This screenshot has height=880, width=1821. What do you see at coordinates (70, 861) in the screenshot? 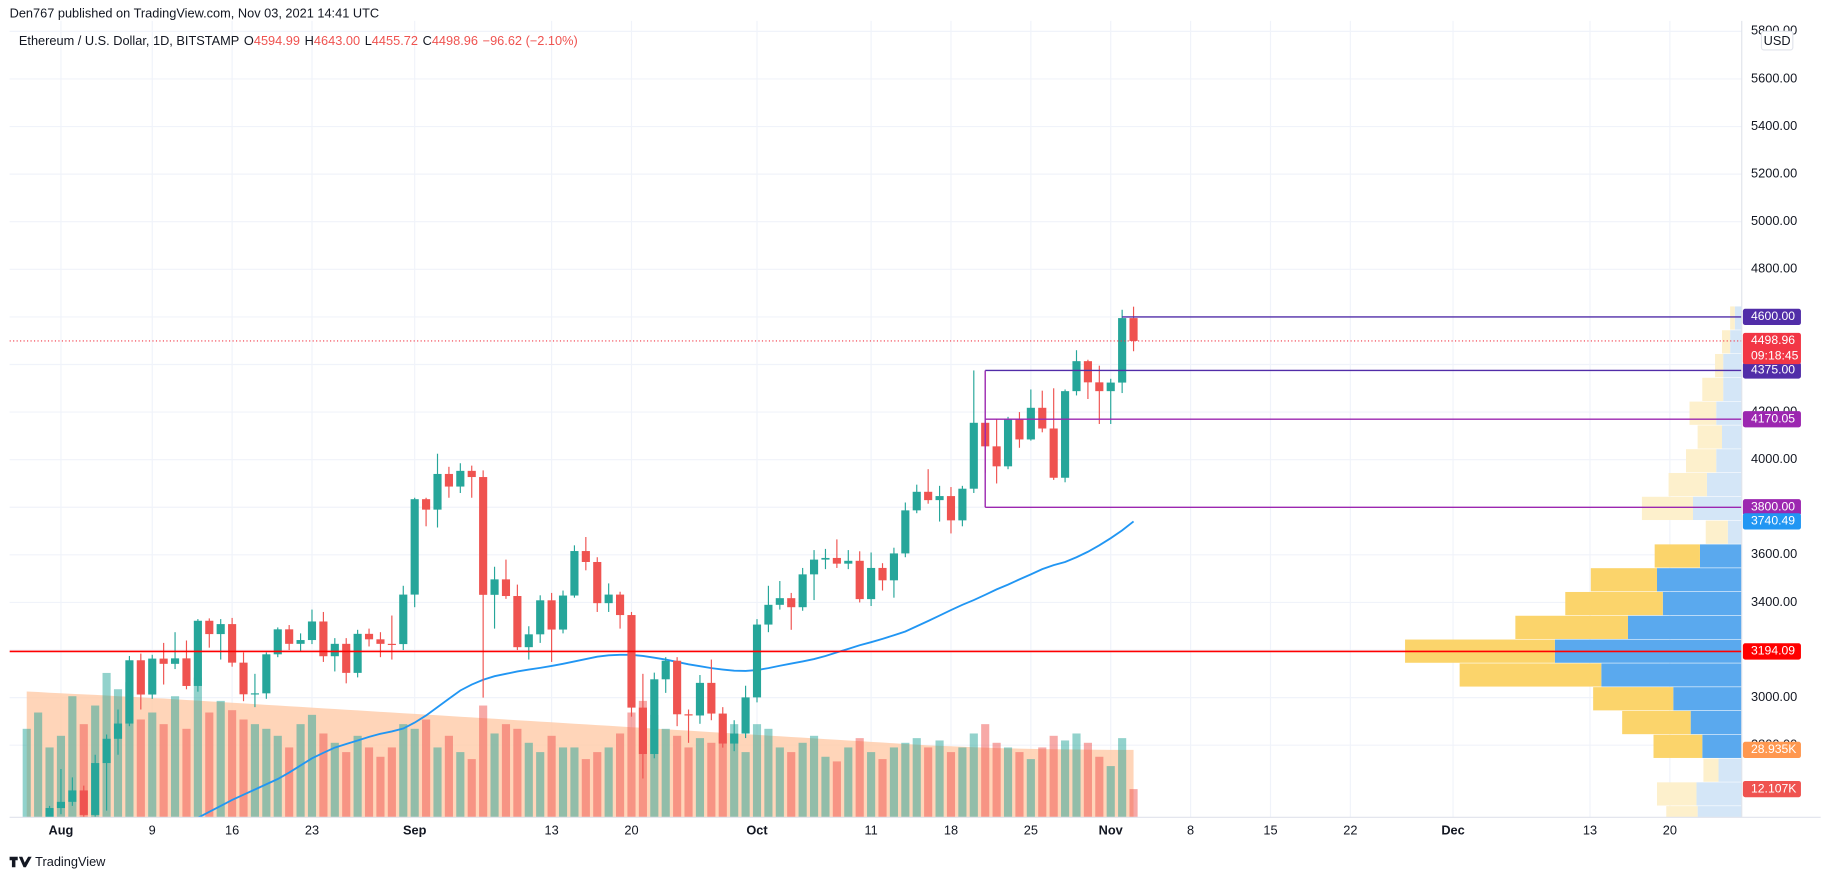
I see `brand: TradingView` at bounding box center [70, 861].